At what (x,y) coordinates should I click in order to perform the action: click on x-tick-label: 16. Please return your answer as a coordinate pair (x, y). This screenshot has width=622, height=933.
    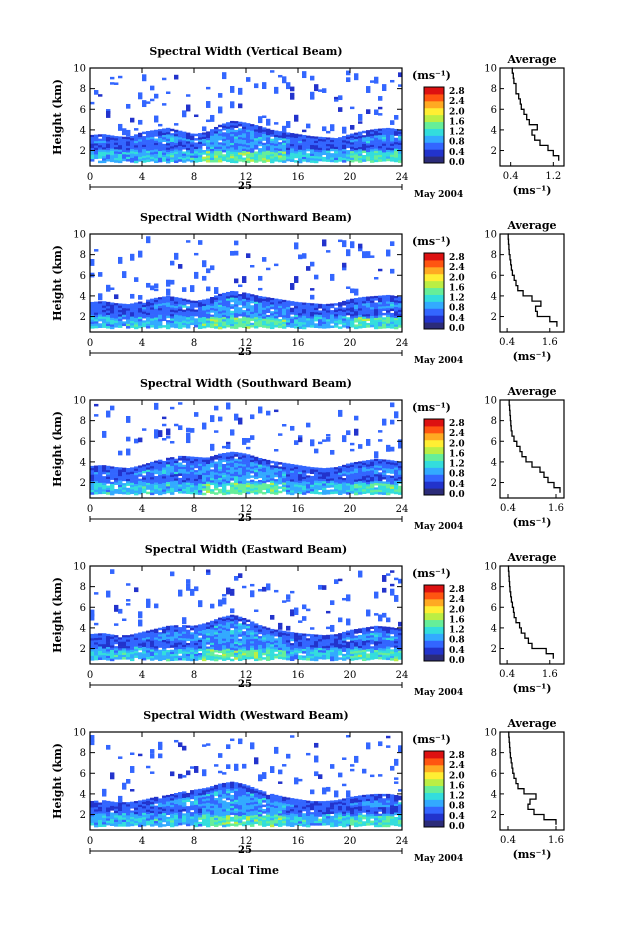
    Looking at the image, I should click on (298, 343).